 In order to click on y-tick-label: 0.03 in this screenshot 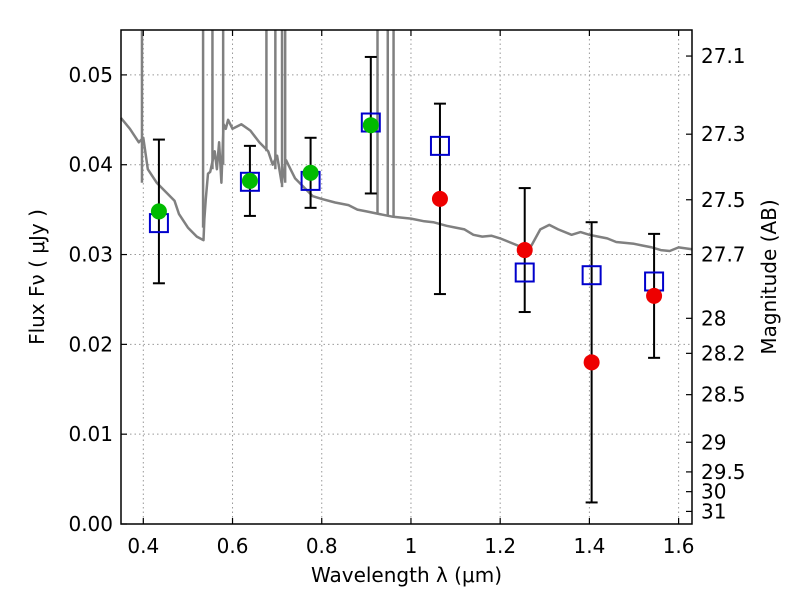, I will do `click(90, 255)`.